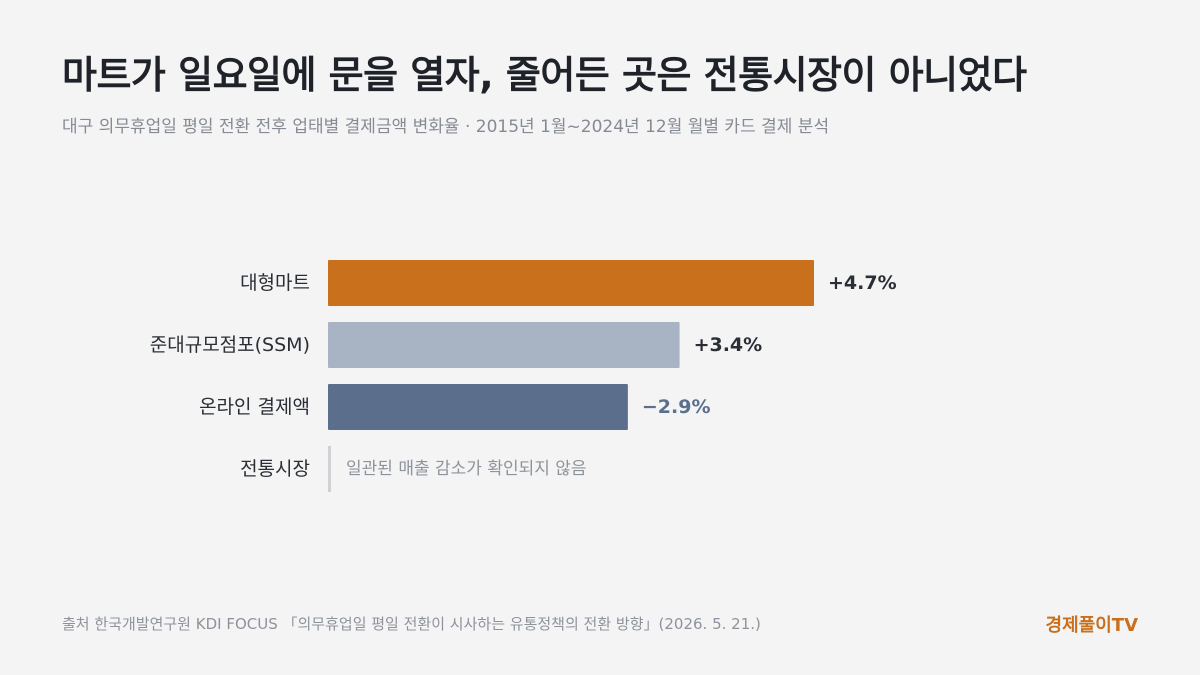 The width and height of the screenshot is (1200, 675). I want to click on note-label: 일관된 매출 감소가 확인되지 않음, so click(466, 469).